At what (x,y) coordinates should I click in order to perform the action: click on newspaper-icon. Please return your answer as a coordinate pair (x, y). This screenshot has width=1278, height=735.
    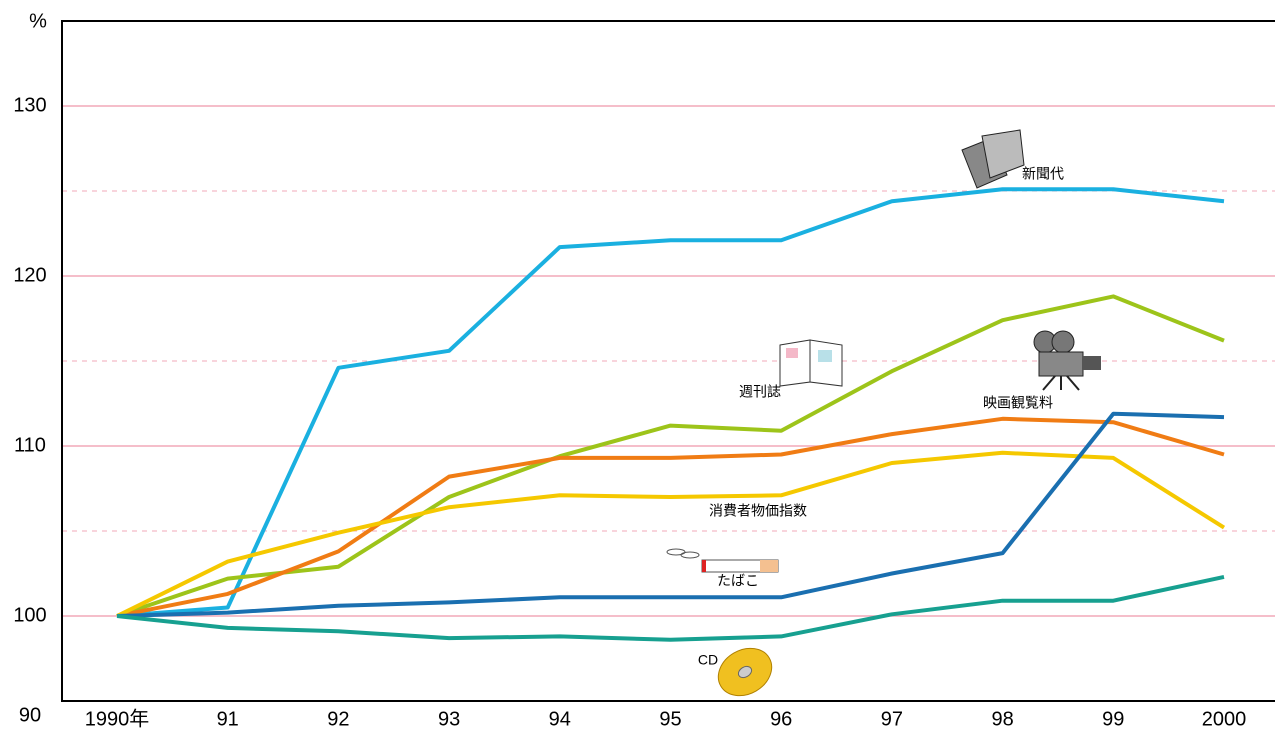
    Looking at the image, I should click on (993, 159).